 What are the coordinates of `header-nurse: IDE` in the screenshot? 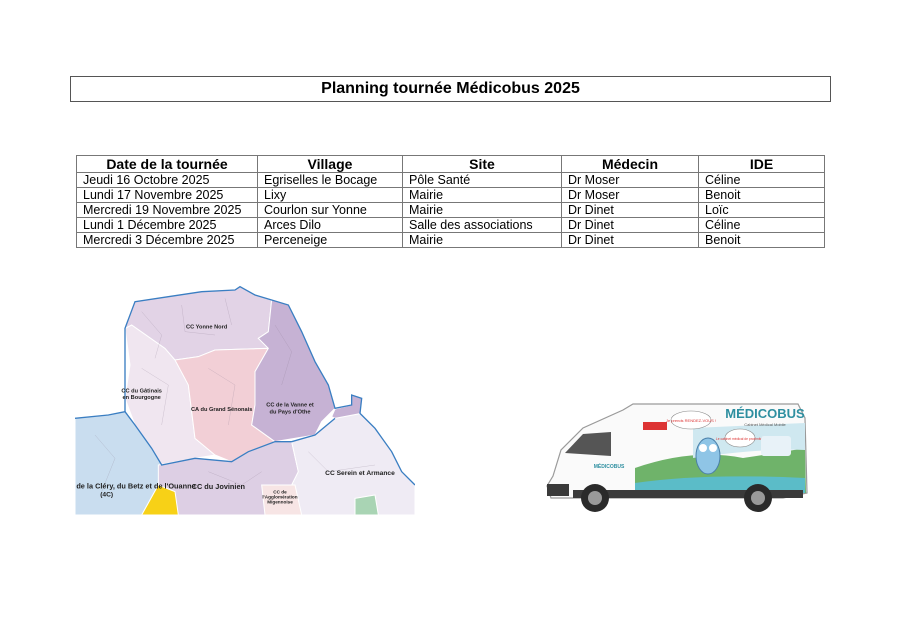 It's located at (761, 164).